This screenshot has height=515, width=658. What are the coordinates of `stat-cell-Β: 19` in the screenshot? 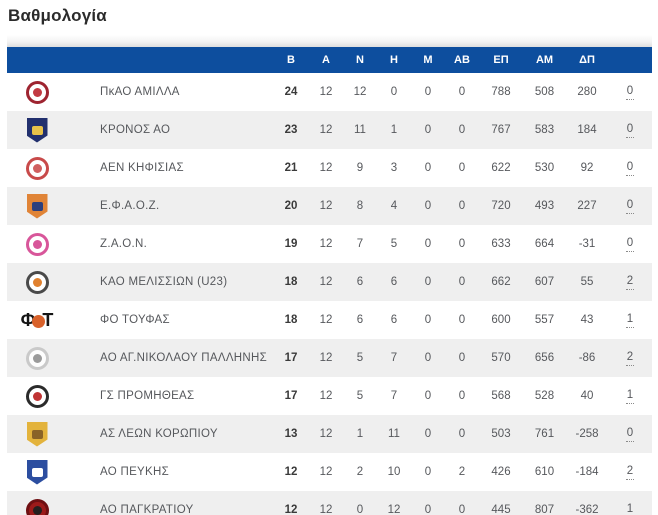 It's located at (291, 244).